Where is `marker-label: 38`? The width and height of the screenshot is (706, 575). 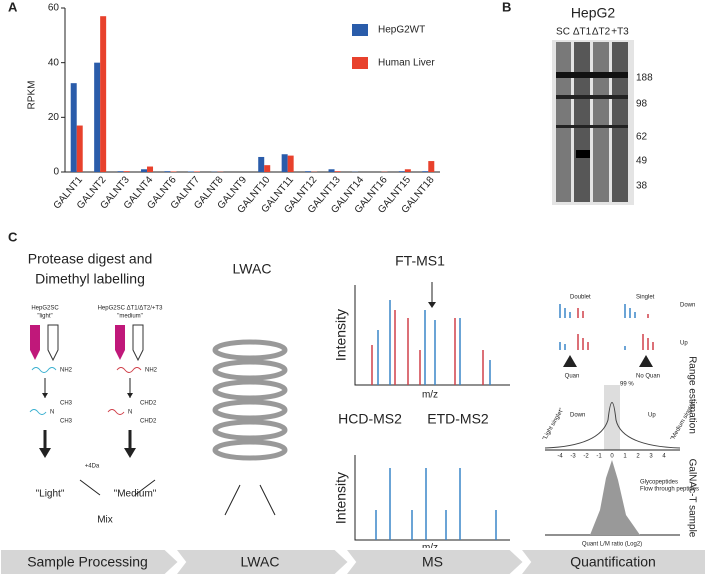 marker-label: 38 is located at coordinates (642, 186).